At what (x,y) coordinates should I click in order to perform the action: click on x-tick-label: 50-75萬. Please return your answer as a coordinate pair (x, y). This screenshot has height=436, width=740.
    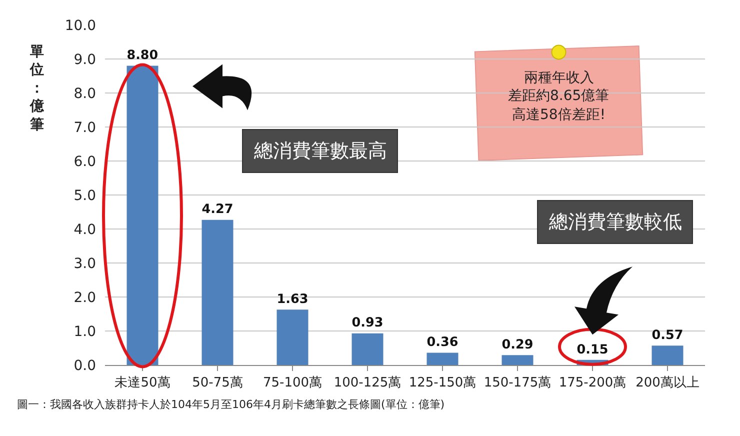
    Looking at the image, I should click on (217, 383).